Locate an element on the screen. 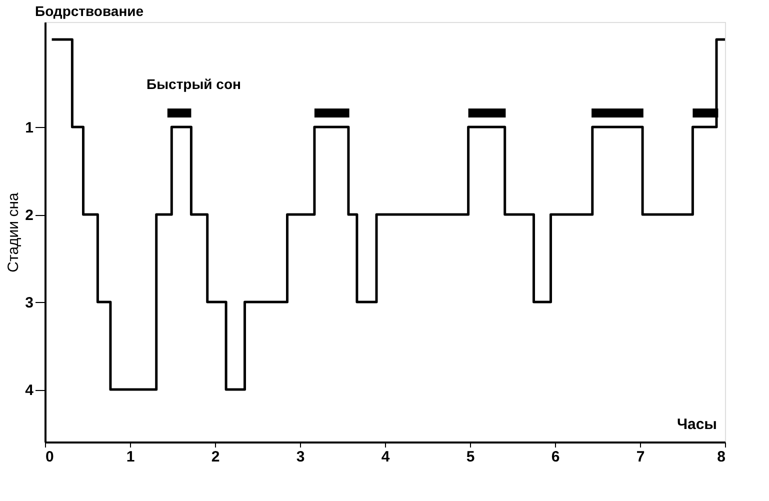  x-tick-label: 6 is located at coordinates (555, 457).